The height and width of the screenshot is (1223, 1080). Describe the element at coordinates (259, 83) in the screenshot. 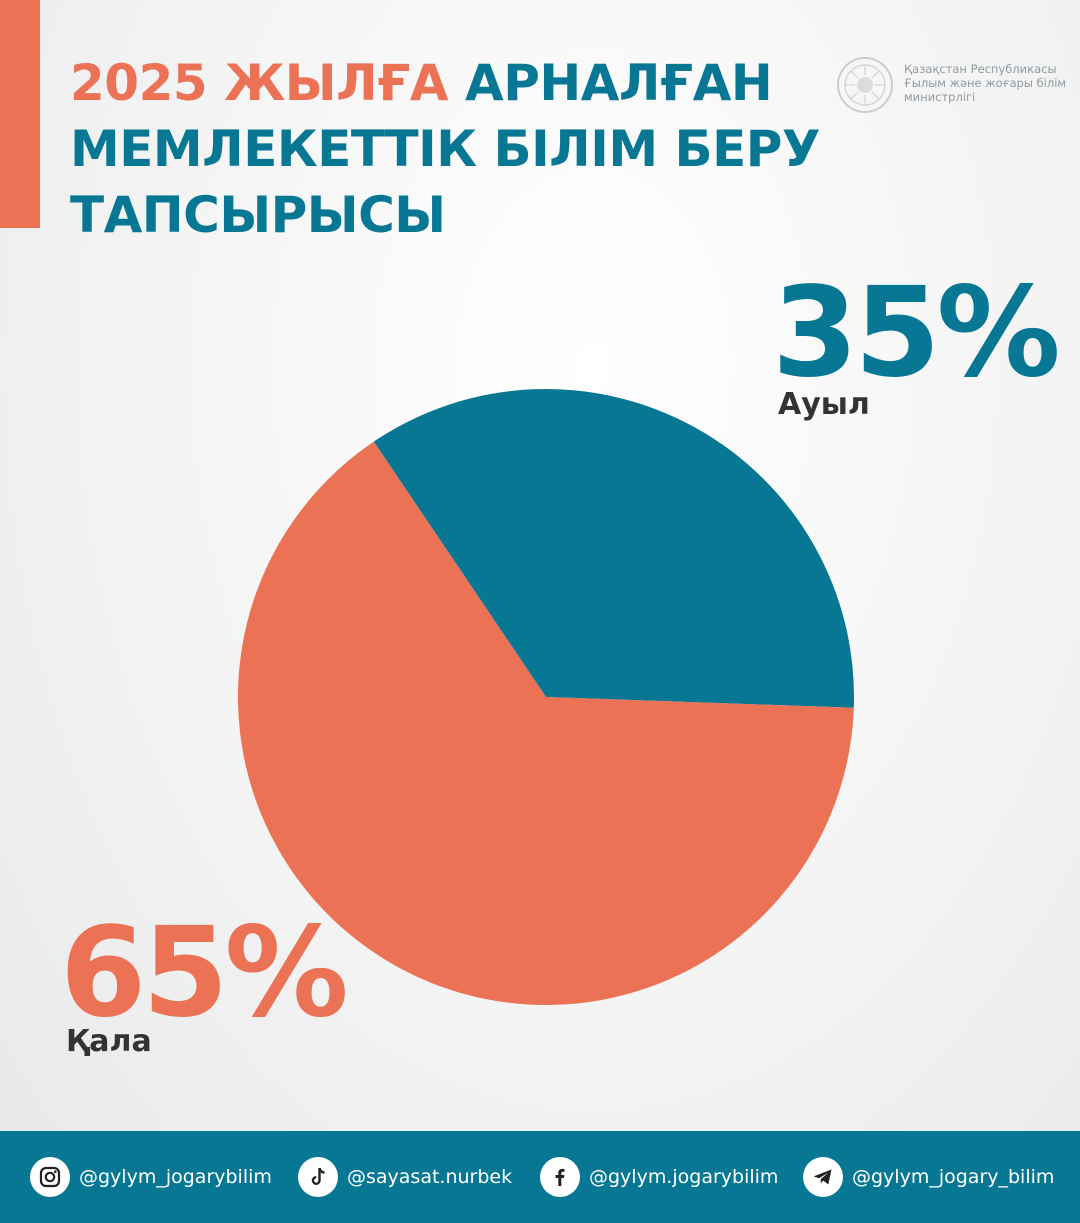

I see `title-highlight: 2025 ЖЫЛҒА` at that location.